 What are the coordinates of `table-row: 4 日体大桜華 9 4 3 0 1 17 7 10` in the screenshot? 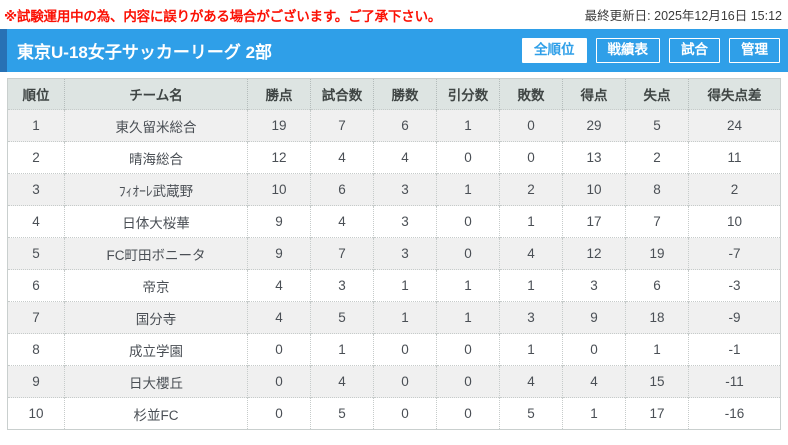 It's located at (394, 221).